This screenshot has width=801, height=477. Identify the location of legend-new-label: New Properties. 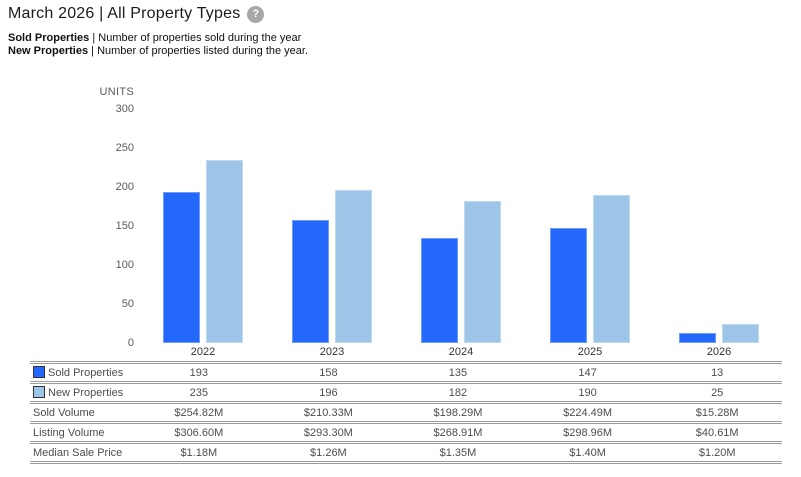
(48, 50).